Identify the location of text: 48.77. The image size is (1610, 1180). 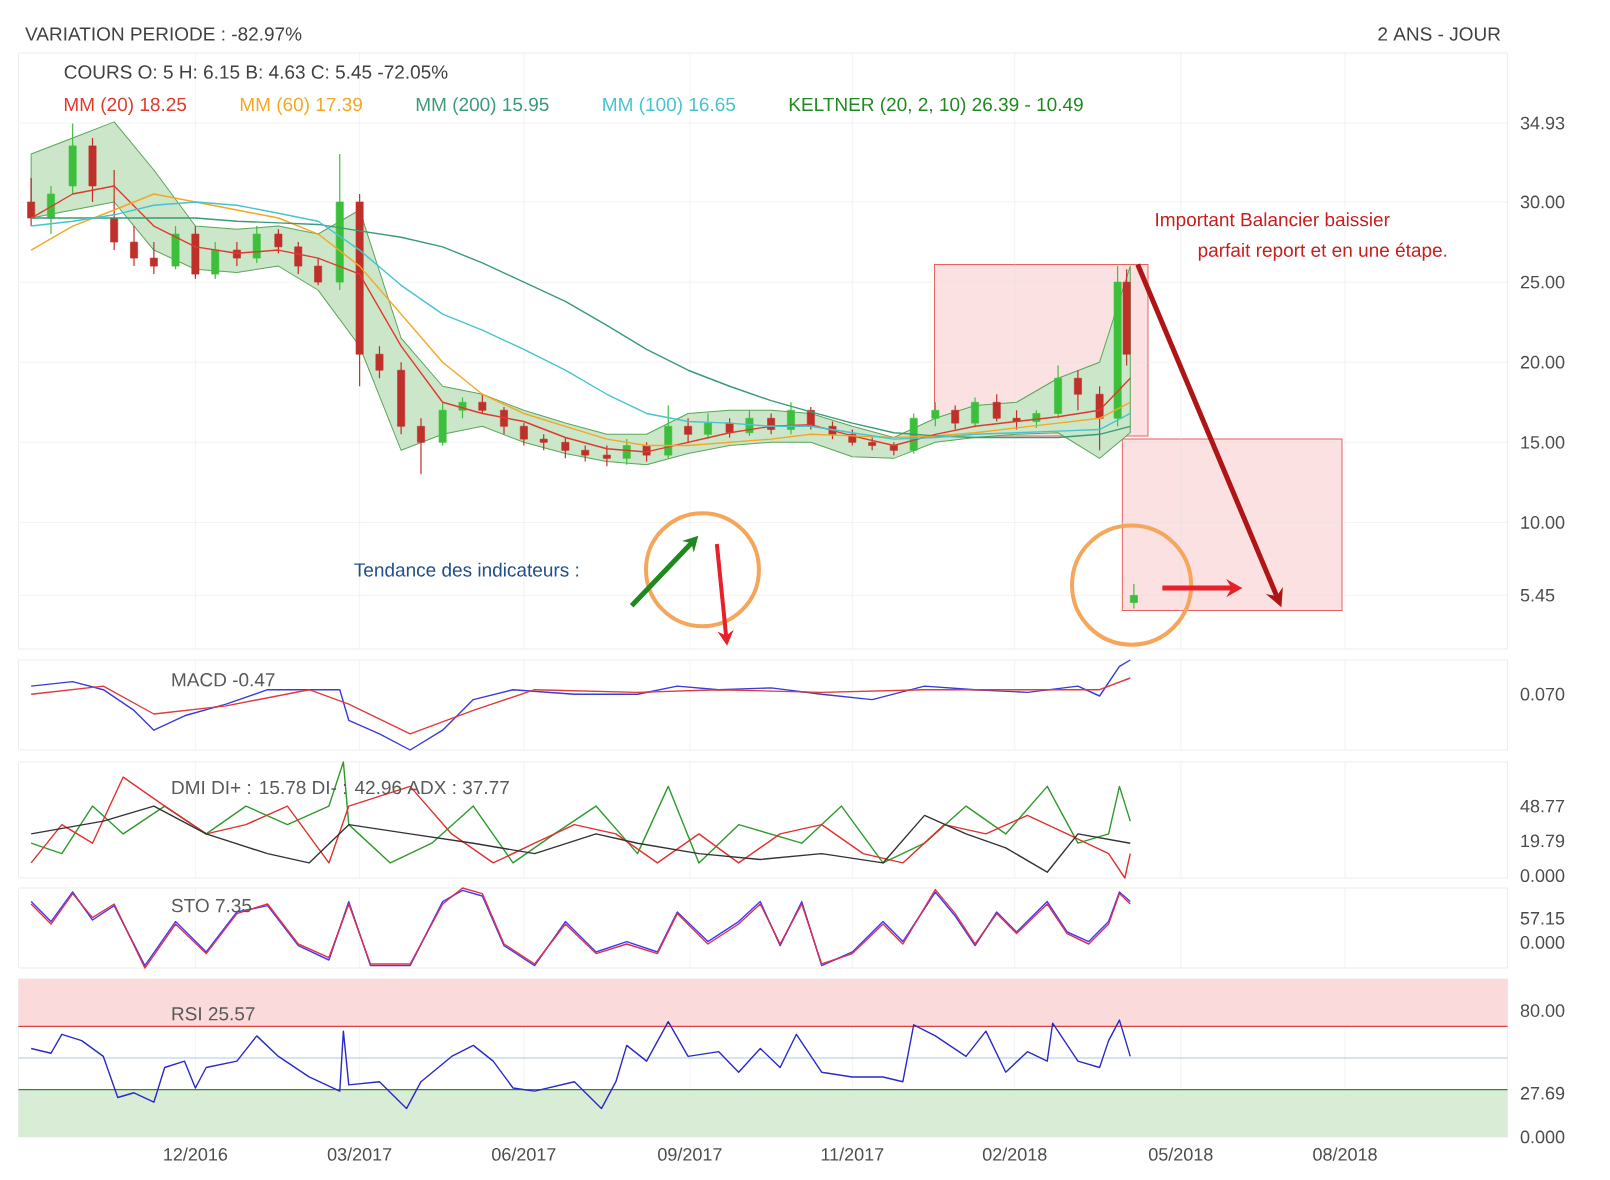
(1542, 806).